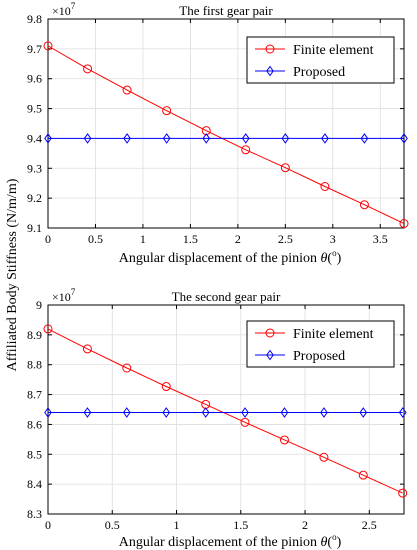  I want to click on y-tick-label: 9.6, so click(34, 79).